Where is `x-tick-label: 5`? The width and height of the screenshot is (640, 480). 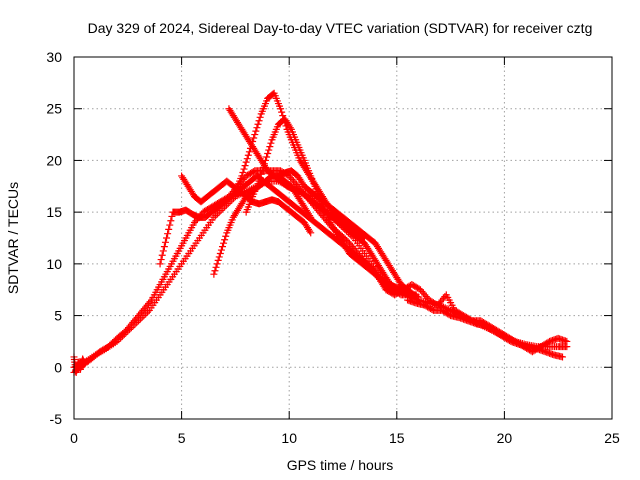
x-tick-label: 5 is located at coordinates (182, 438).